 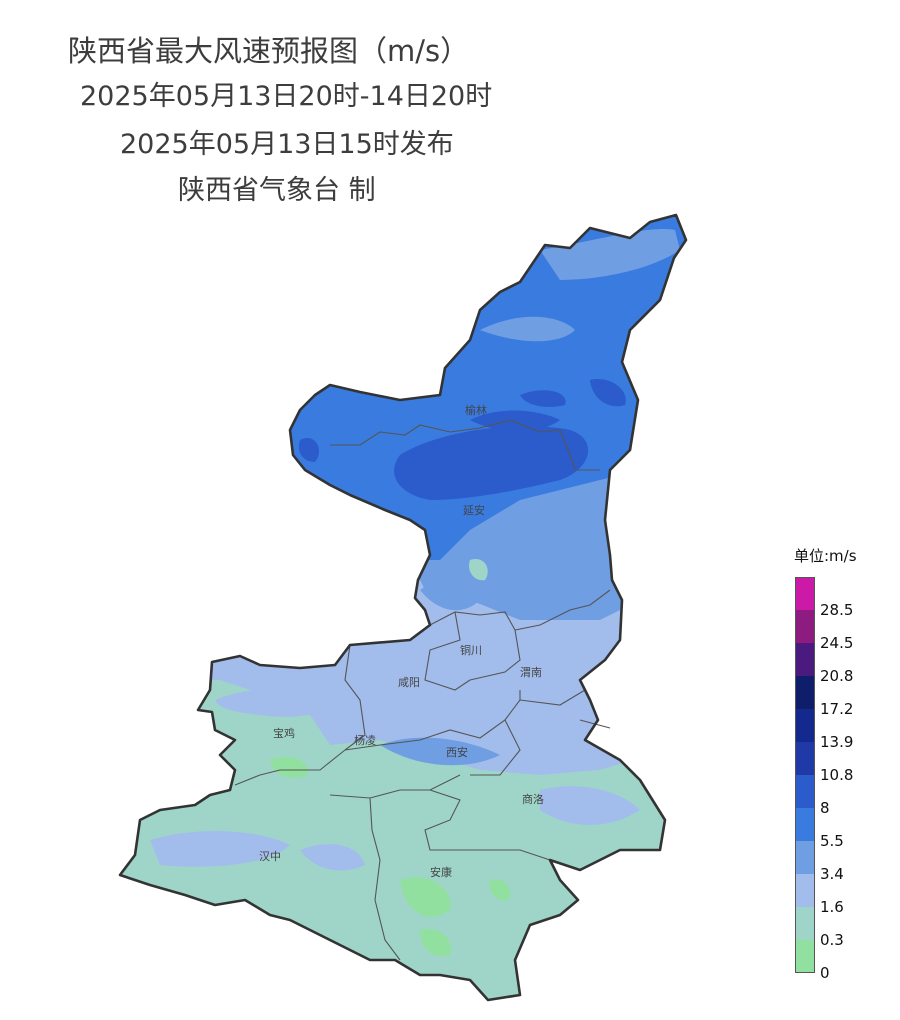 I want to click on legend-tick-label: 1.6, so click(x=832, y=907).